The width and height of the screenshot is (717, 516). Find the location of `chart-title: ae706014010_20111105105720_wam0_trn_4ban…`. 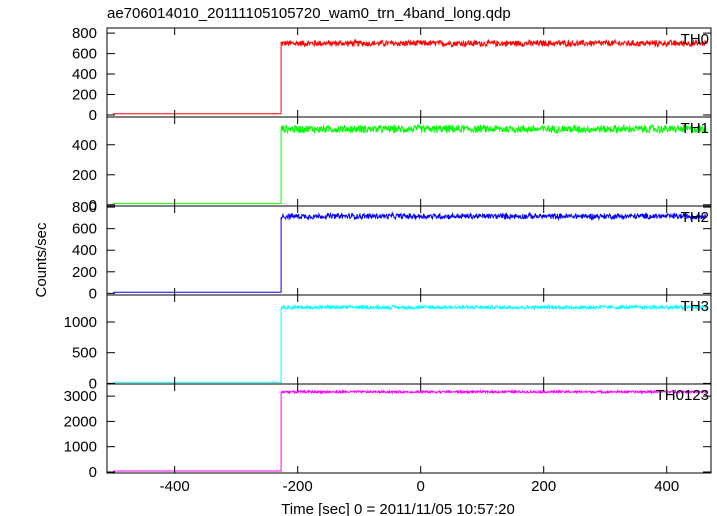

chart-title: ae706014010_20111105105720_wam0_trn_4ban… is located at coordinates (309, 13).